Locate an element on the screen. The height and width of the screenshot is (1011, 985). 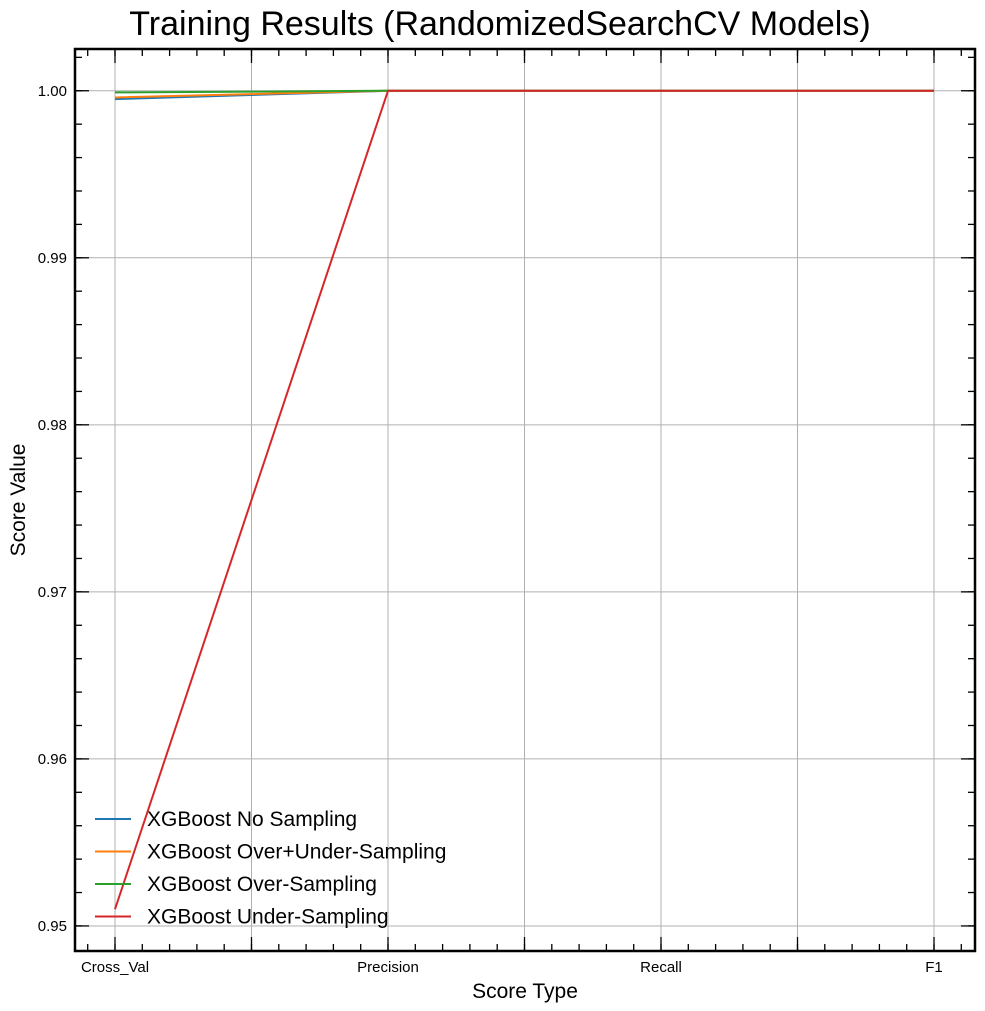
legend-entry: XGBoost No Sampling is located at coordinates (252, 819).